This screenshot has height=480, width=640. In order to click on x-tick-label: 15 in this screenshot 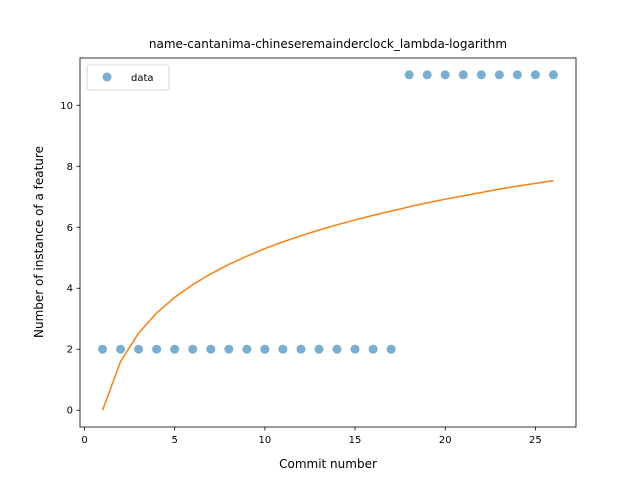, I will do `click(355, 440)`.